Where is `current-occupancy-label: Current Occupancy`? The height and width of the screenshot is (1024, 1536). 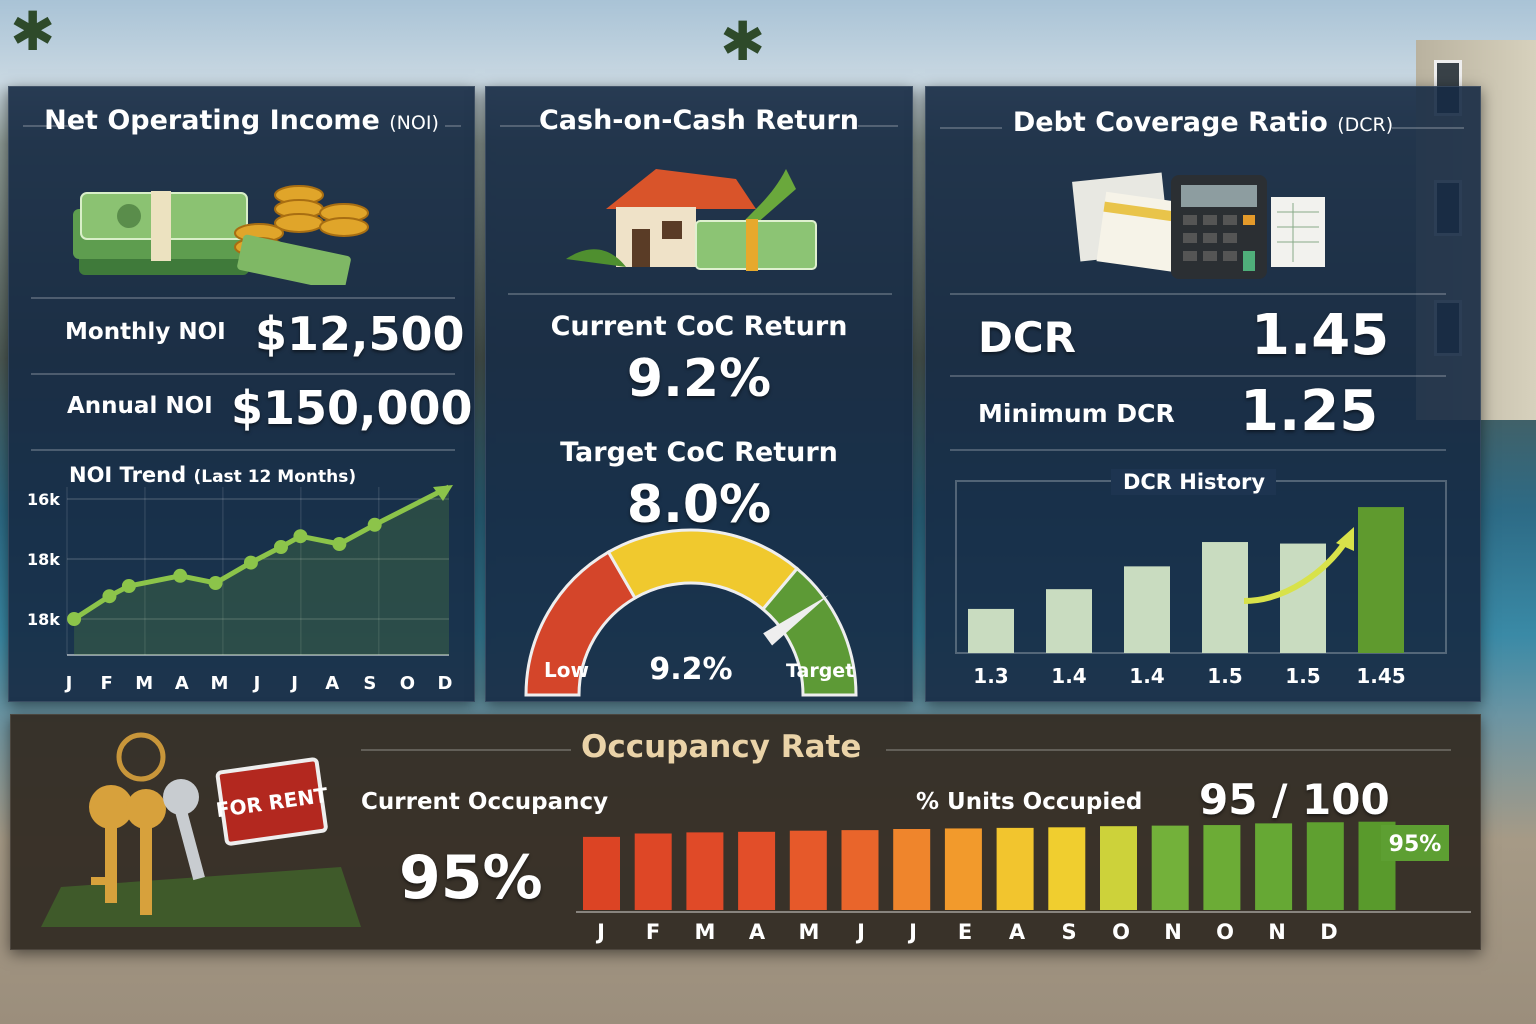 current-occupancy-label: Current Occupancy is located at coordinates (485, 802).